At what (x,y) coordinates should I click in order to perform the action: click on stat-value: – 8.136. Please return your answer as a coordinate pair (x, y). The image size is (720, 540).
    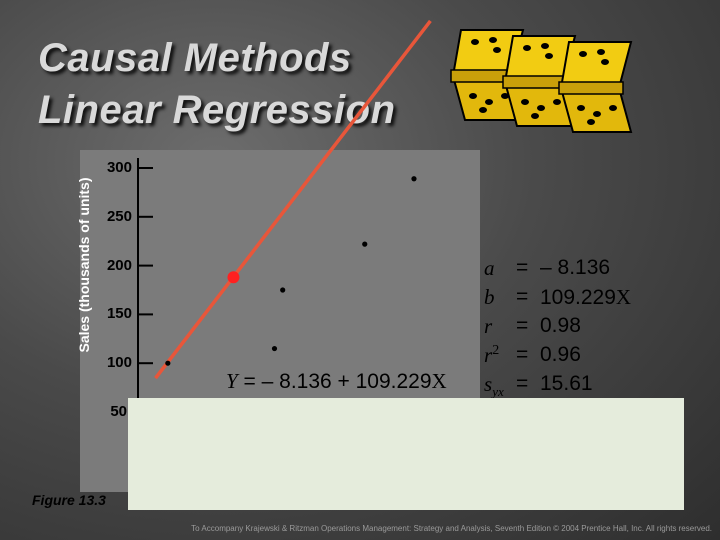
    Looking at the image, I should click on (575, 268).